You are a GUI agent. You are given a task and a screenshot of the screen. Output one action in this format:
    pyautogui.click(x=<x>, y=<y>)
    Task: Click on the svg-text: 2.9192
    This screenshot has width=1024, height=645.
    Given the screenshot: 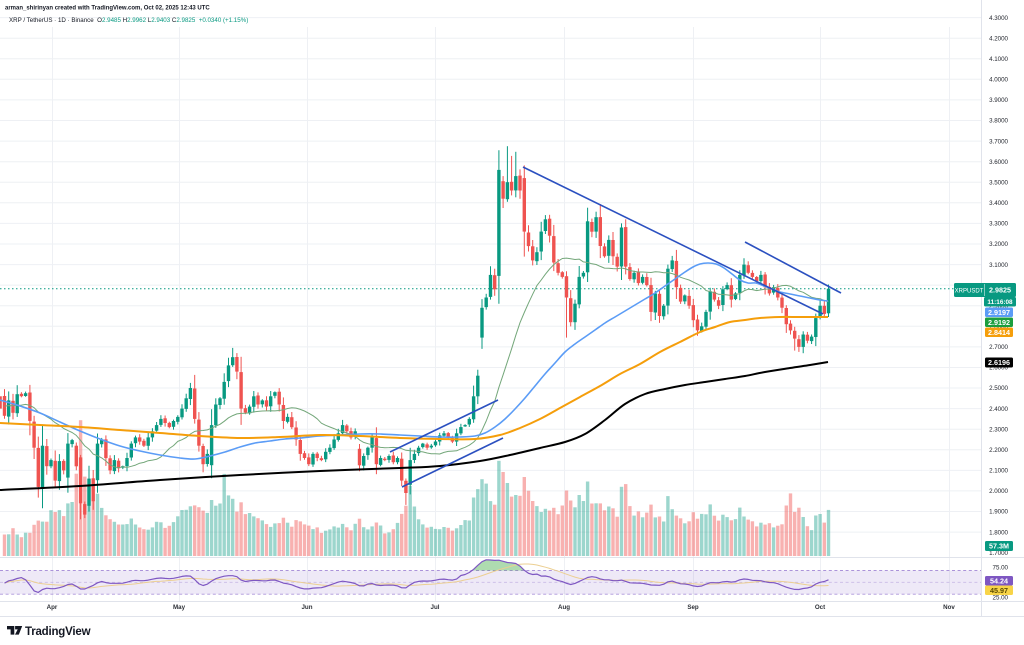 What is the action you would take?
    pyautogui.click(x=999, y=322)
    